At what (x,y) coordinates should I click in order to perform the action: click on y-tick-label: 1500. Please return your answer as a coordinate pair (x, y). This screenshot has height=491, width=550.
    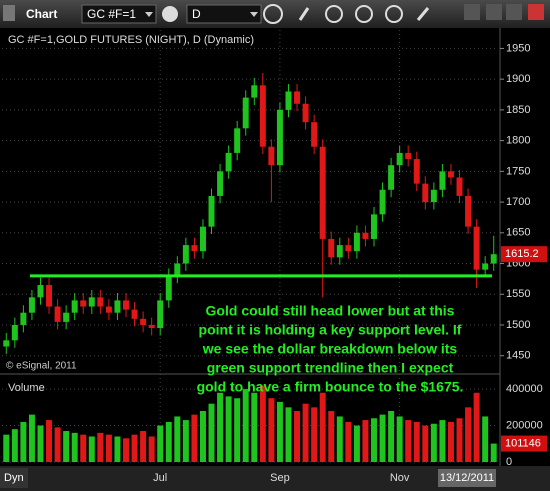
    Looking at the image, I should click on (518, 325).